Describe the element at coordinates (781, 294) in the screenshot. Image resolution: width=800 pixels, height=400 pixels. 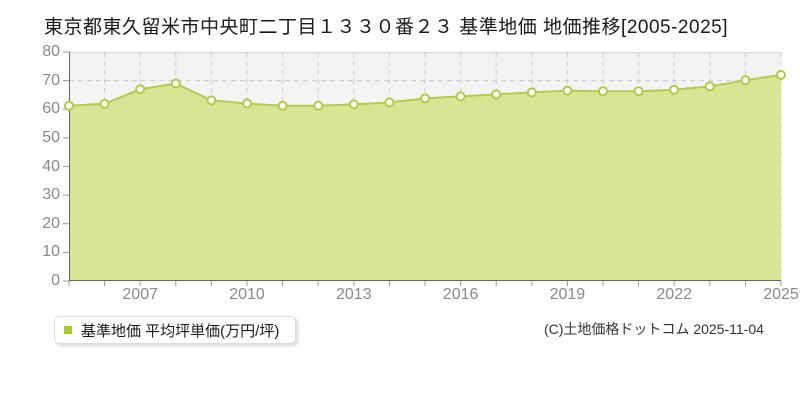
I see `x-axis-tick-label: 2025` at that location.